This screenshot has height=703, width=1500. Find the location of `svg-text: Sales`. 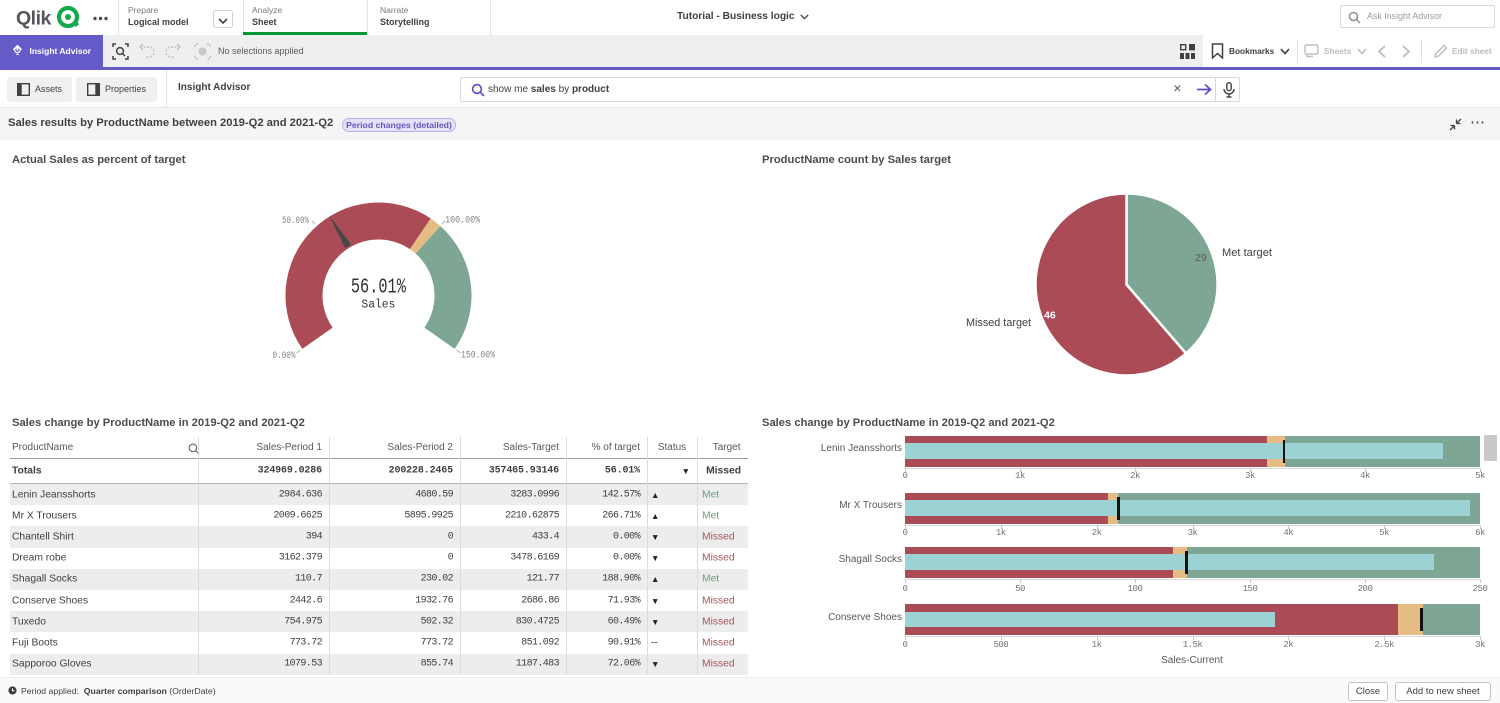

svg-text: Sales is located at coordinates (378, 305).